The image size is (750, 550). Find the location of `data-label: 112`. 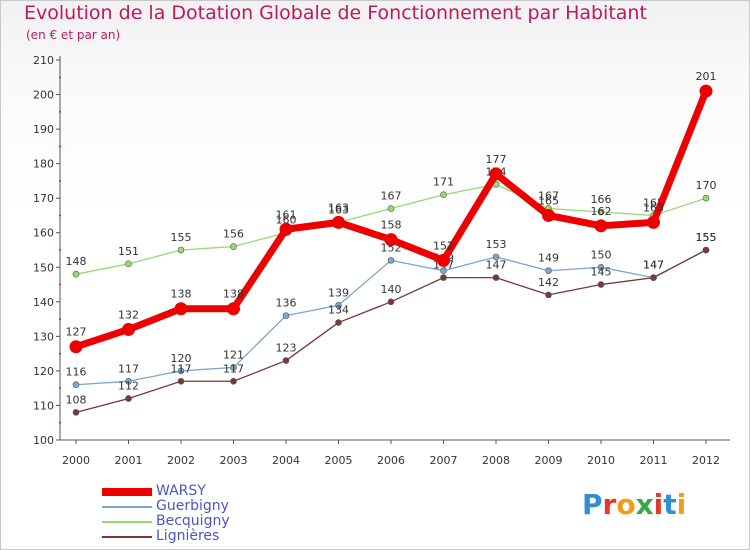

data-label: 112 is located at coordinates (128, 386).